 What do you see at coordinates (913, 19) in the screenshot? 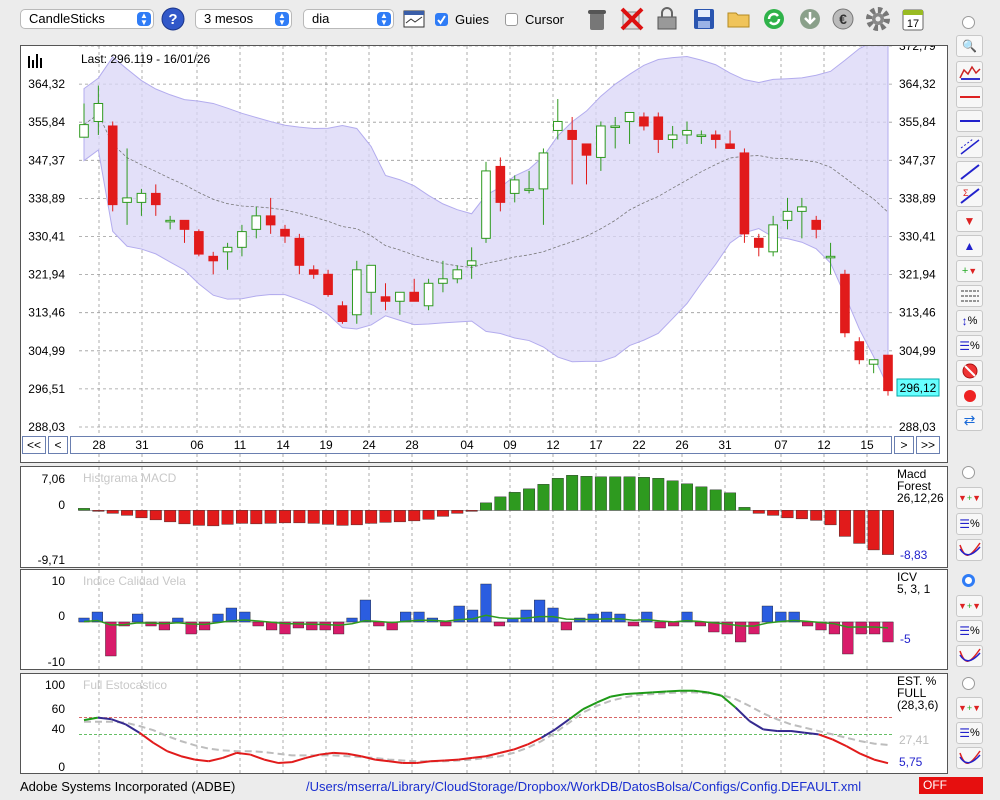
I see `calendar-icon: 17` at bounding box center [913, 19].